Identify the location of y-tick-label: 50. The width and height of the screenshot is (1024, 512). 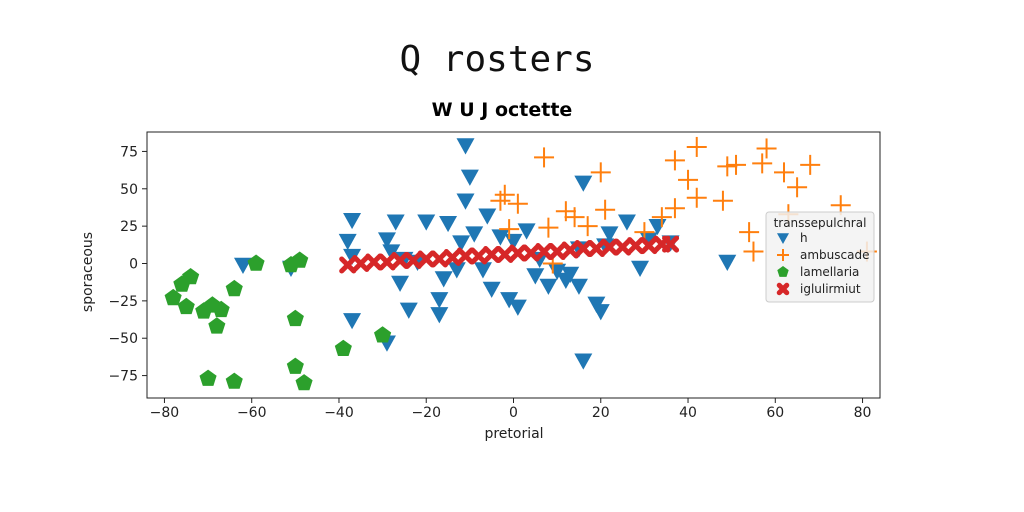
(129, 190).